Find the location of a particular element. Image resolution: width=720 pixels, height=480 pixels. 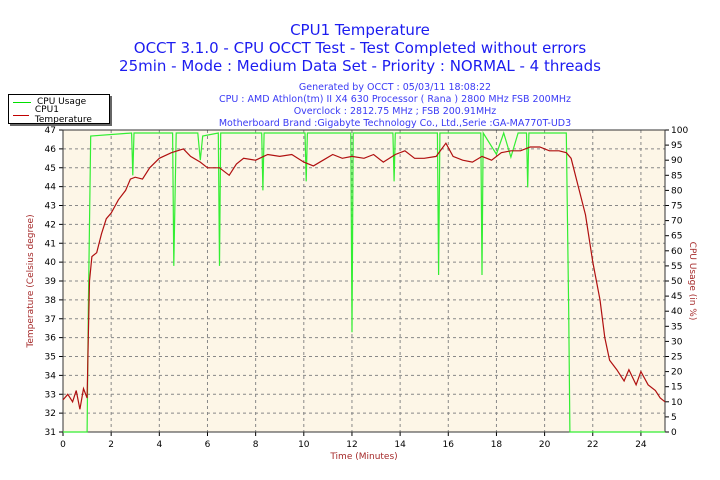

x-tick-label: 16 is located at coordinates (449, 445).